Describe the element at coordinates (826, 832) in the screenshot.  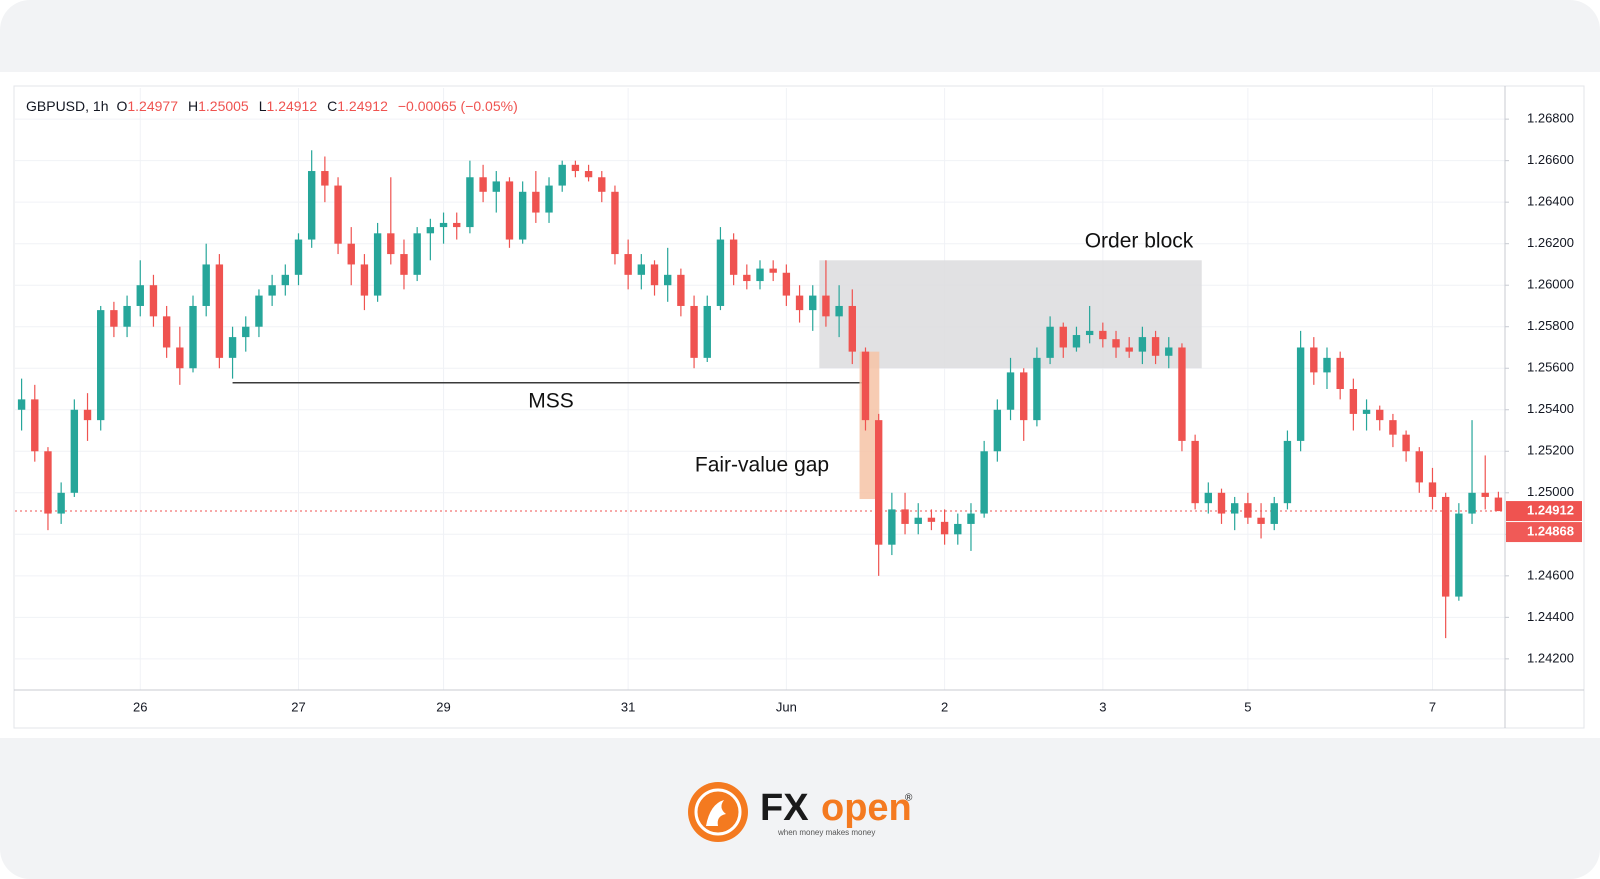
I see `logo-tagline: when money makes money` at that location.